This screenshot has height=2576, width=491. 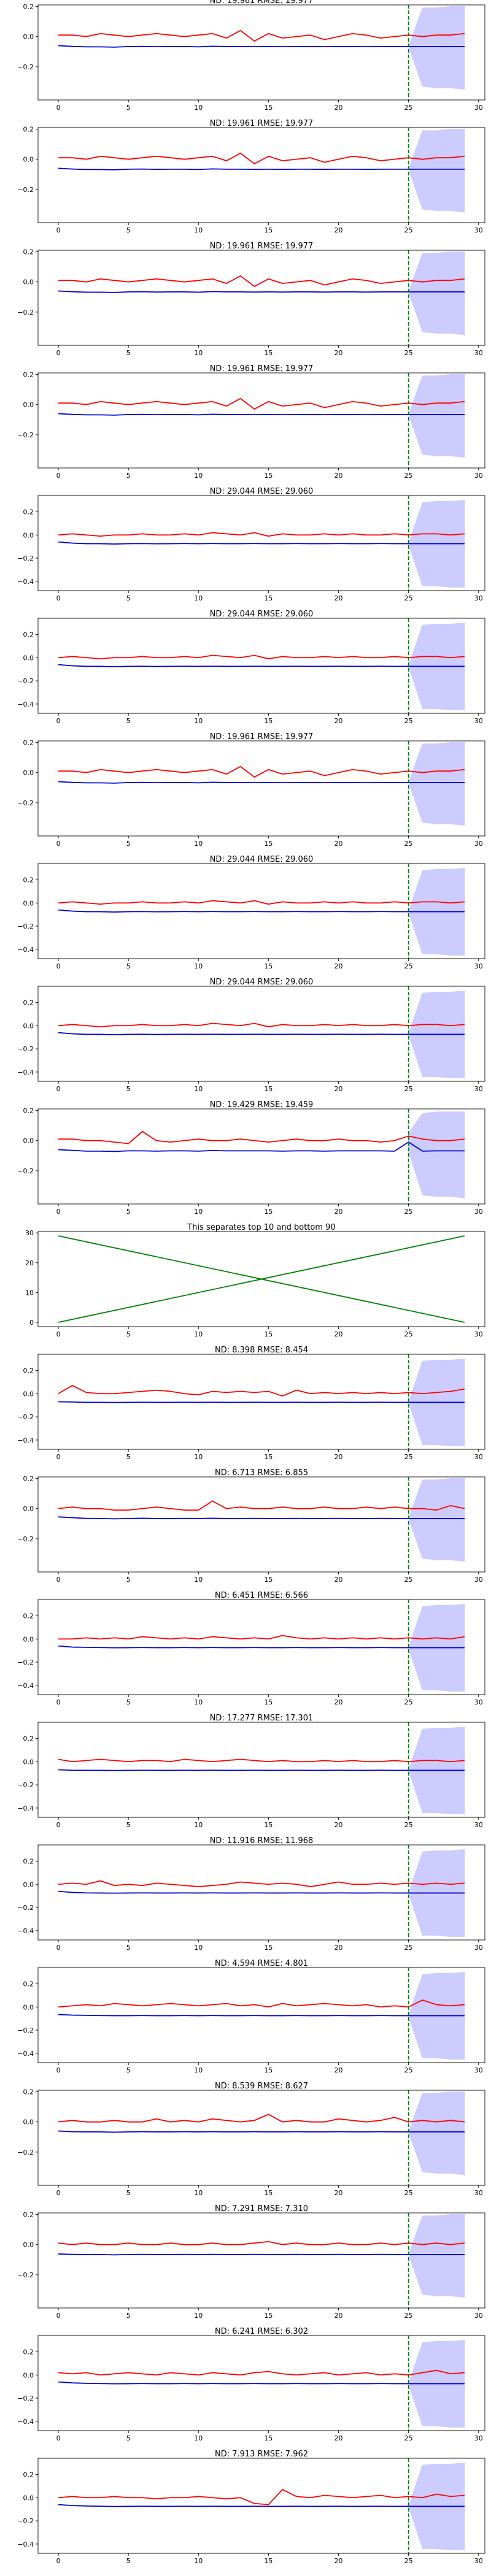 I want to click on subplot-title: ND: 4.594 RMSE: 4.801, so click(x=261, y=1963).